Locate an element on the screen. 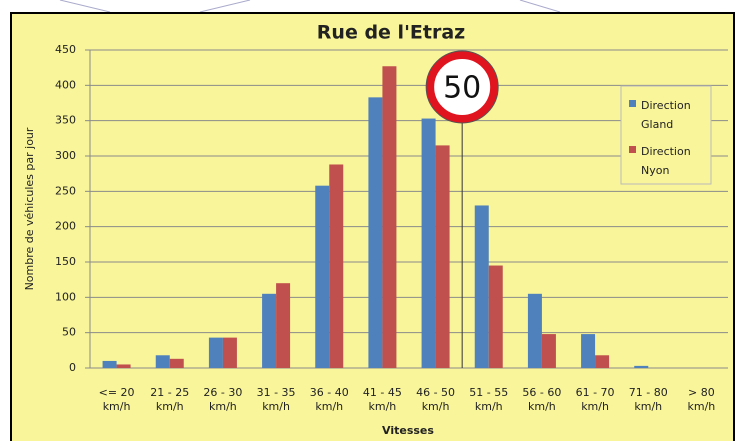  x-tick-label: 41 - 45 km/h is located at coordinates (382, 399).